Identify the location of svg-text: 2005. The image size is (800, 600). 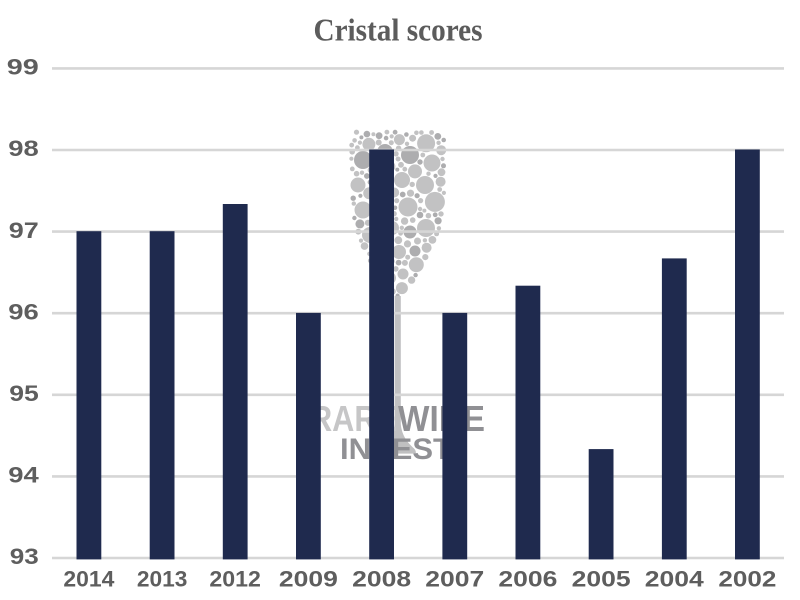
(601, 578).